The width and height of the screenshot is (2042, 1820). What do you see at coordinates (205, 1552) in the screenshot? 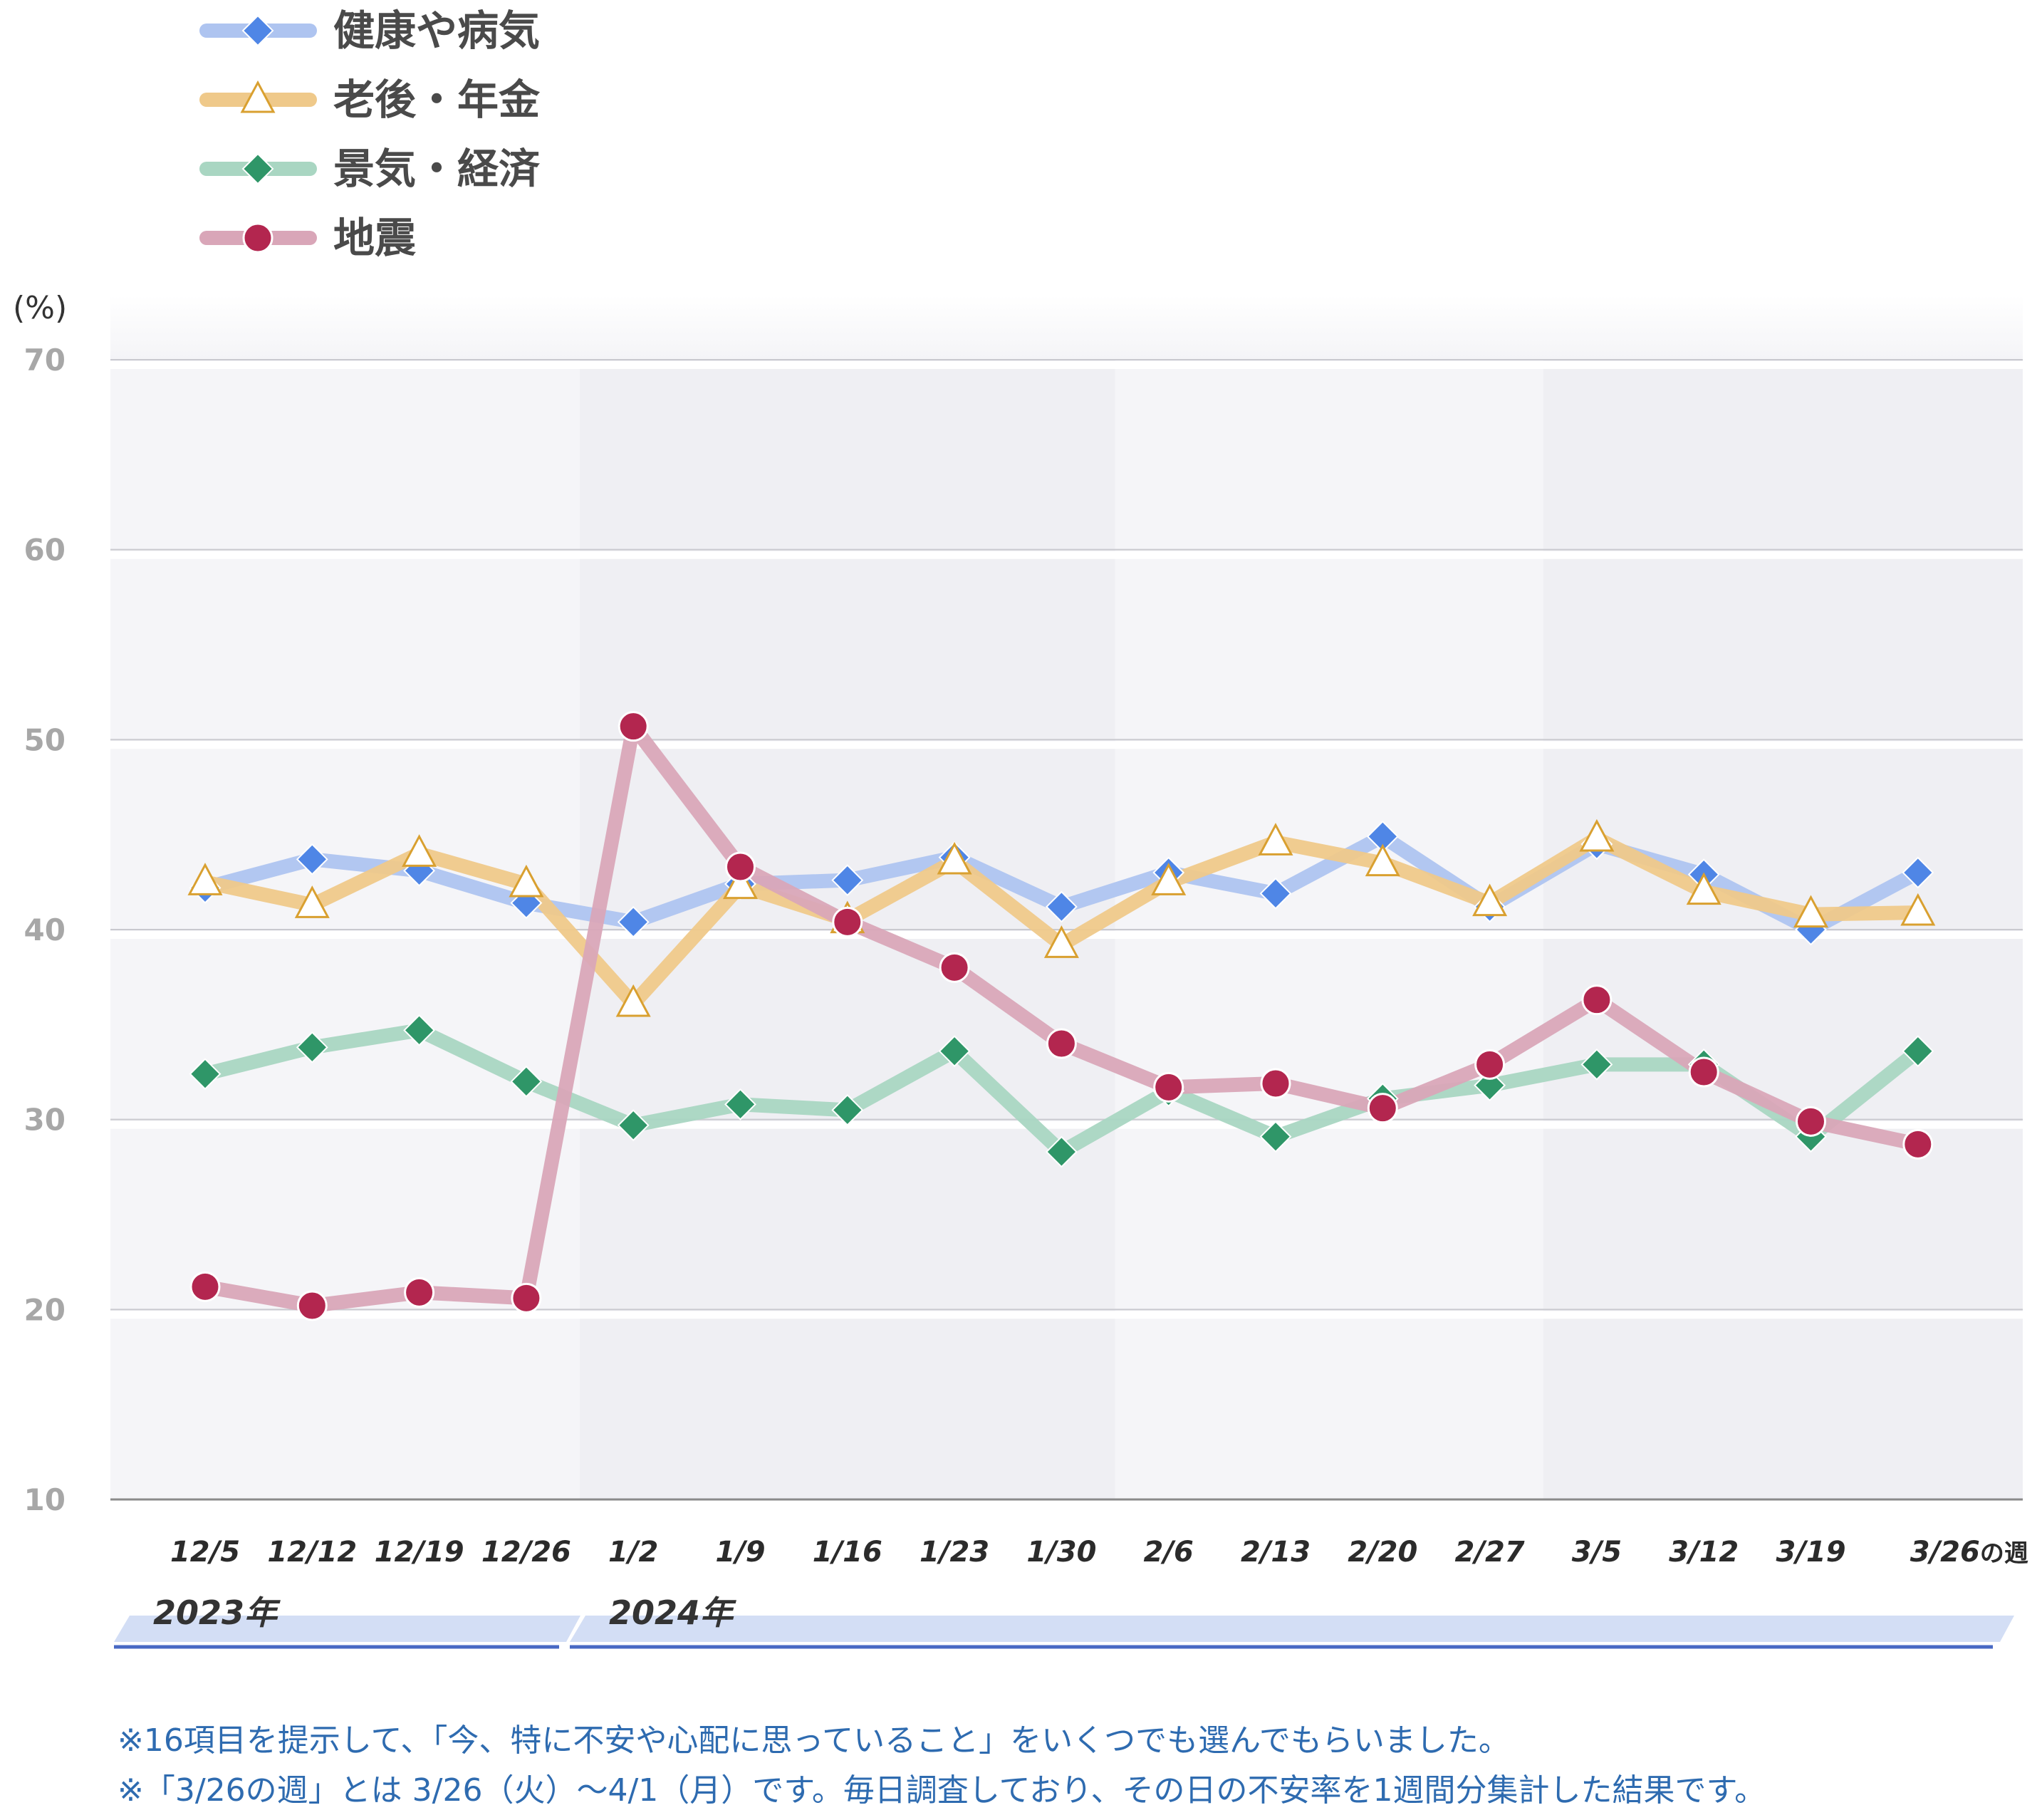
I see `x-tick-label: 12/5` at bounding box center [205, 1552].